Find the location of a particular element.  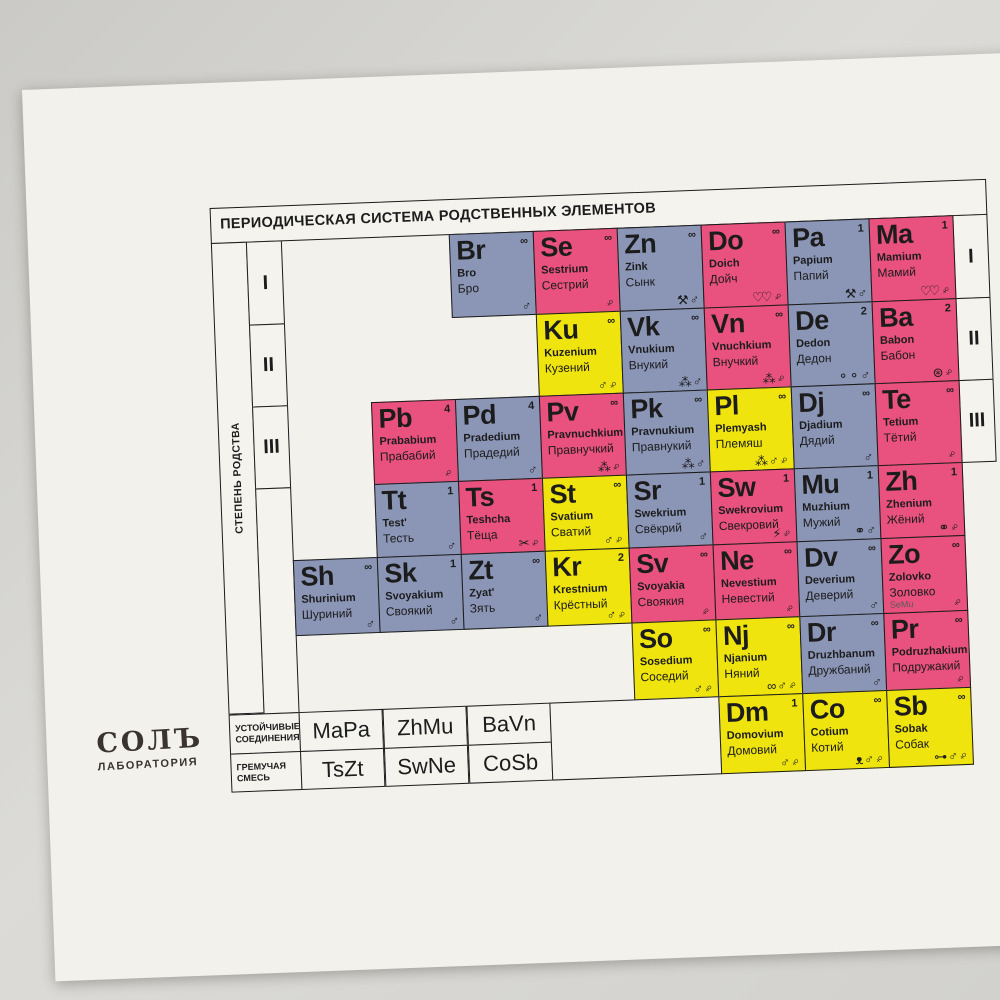

element-cell-mu: Mu 1 Muzhium Мужий ⚭ ♂ is located at coordinates (837, 504).